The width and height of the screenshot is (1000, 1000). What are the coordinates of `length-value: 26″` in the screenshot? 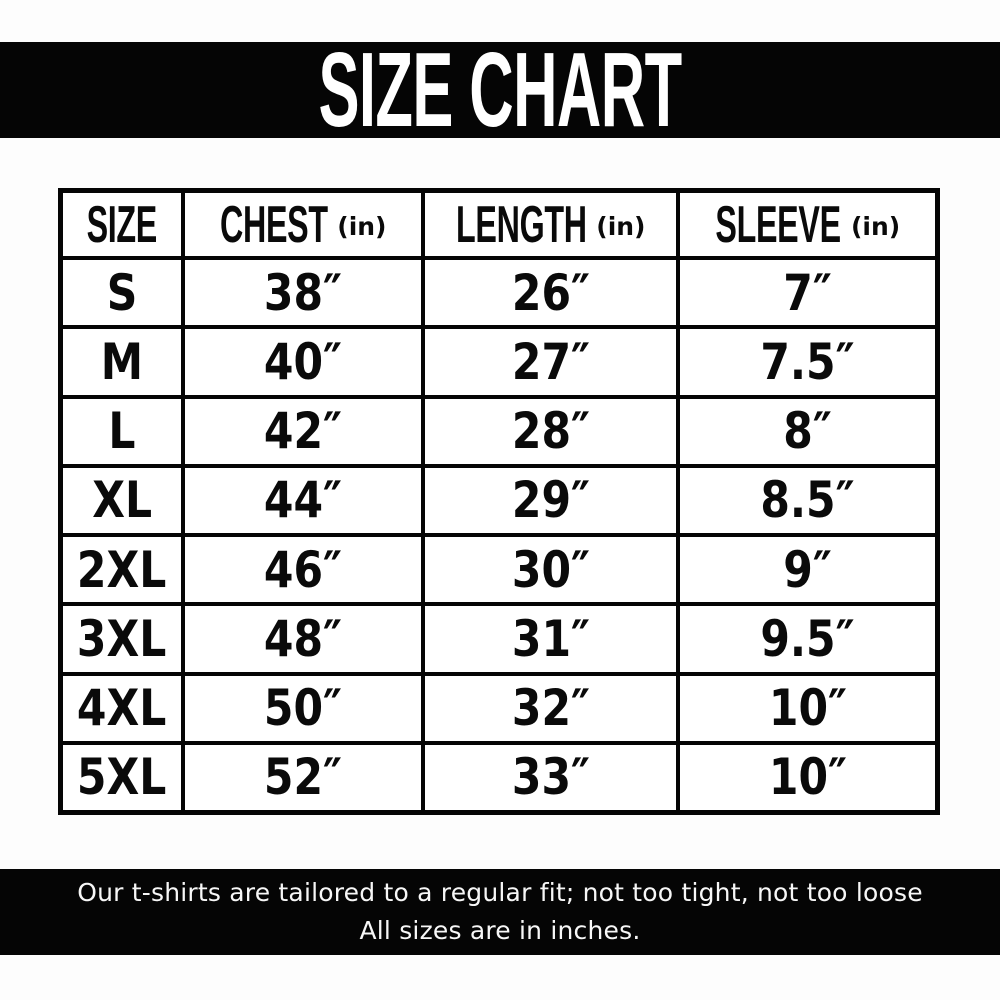 It's located at (550, 292).